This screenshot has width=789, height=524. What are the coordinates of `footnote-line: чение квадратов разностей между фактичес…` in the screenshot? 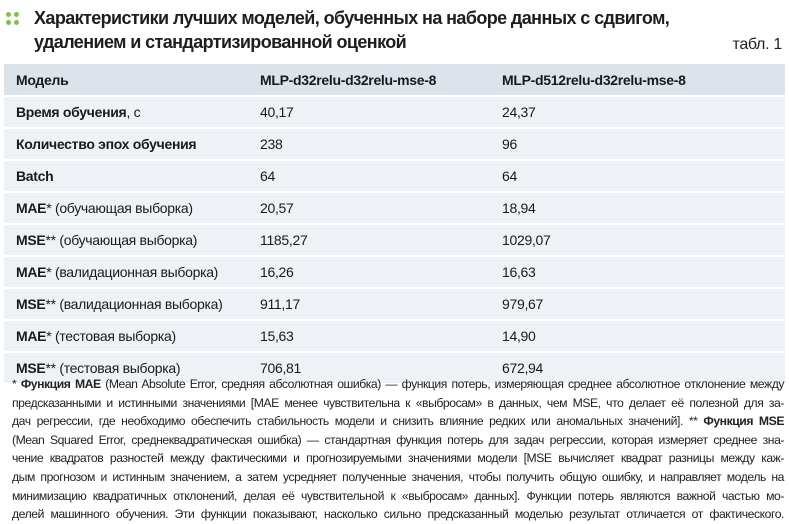 It's located at (398, 458).